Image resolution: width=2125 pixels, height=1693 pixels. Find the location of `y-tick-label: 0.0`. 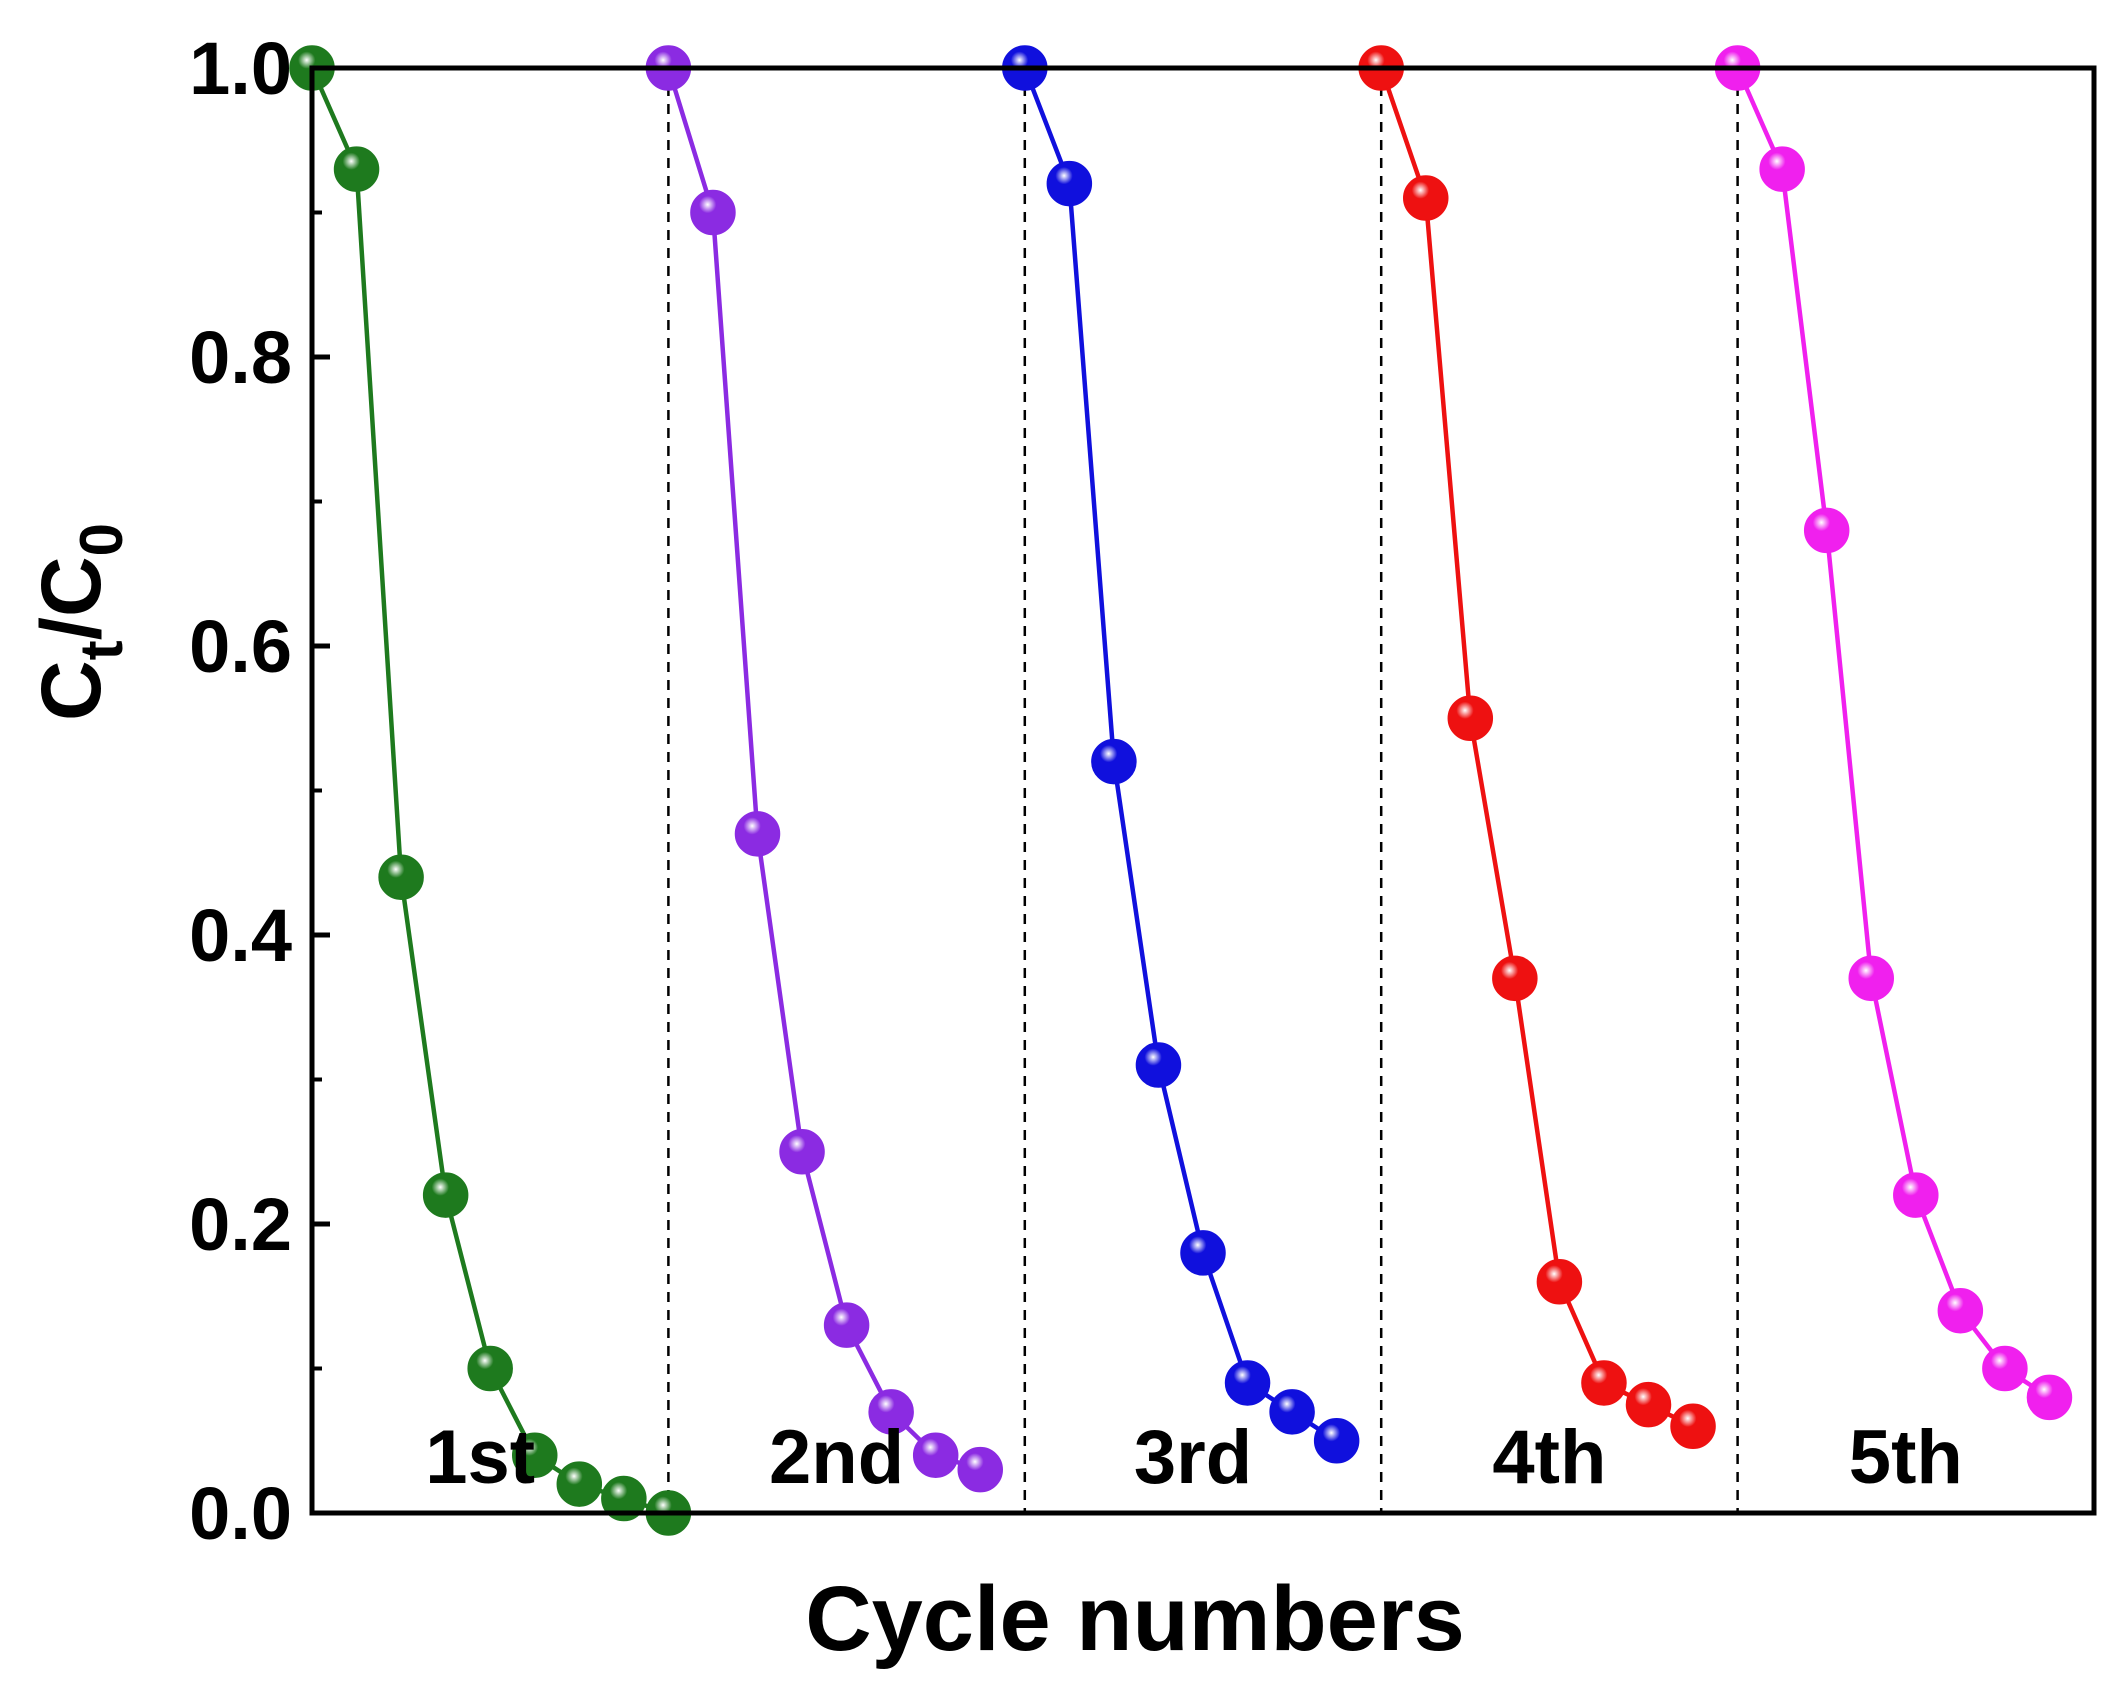

y-tick-label: 0.0 is located at coordinates (240, 1513).